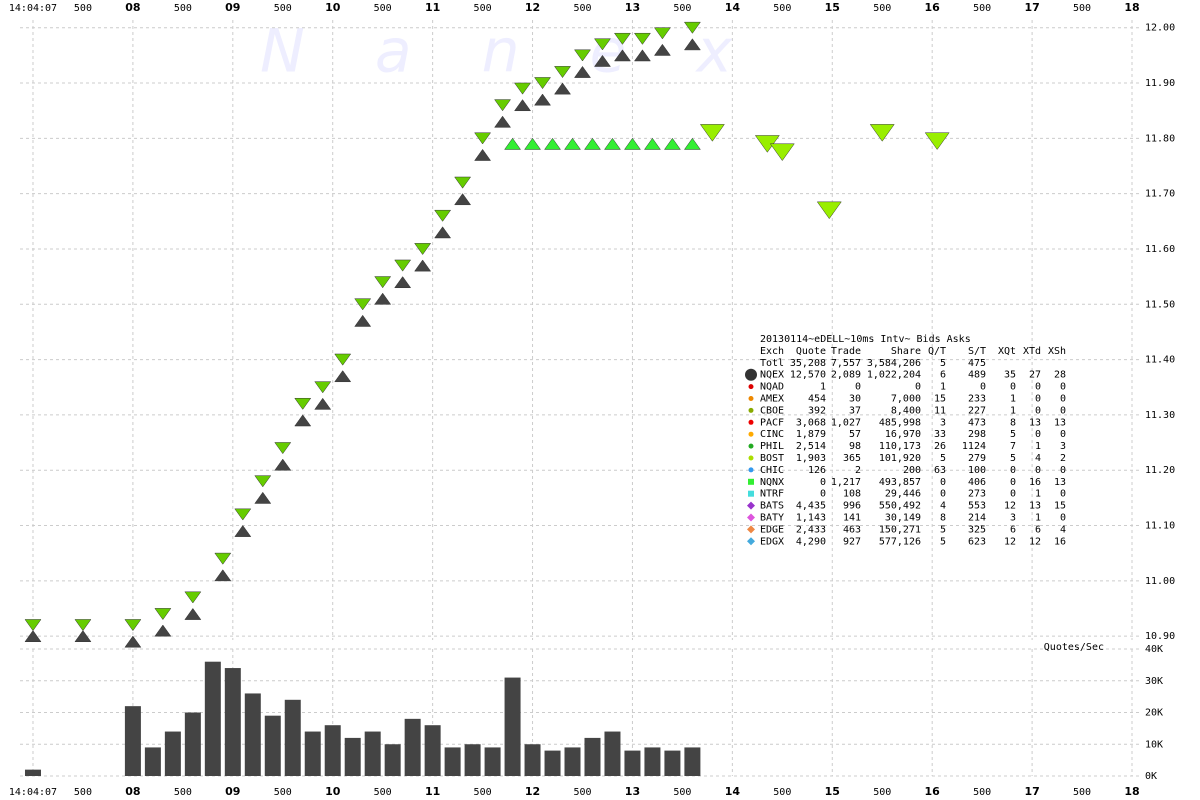 This screenshot has height=800, width=1200. I want to click on x-tick-label: 10, so click(333, 791).